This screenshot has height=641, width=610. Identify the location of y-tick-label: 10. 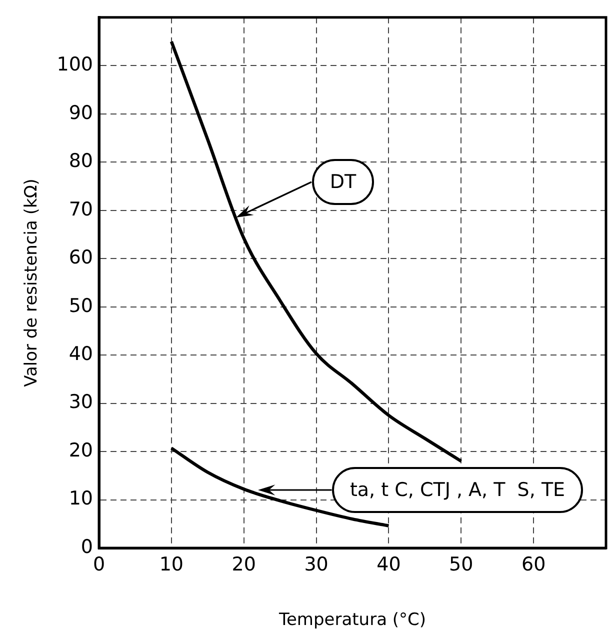
(80, 499).